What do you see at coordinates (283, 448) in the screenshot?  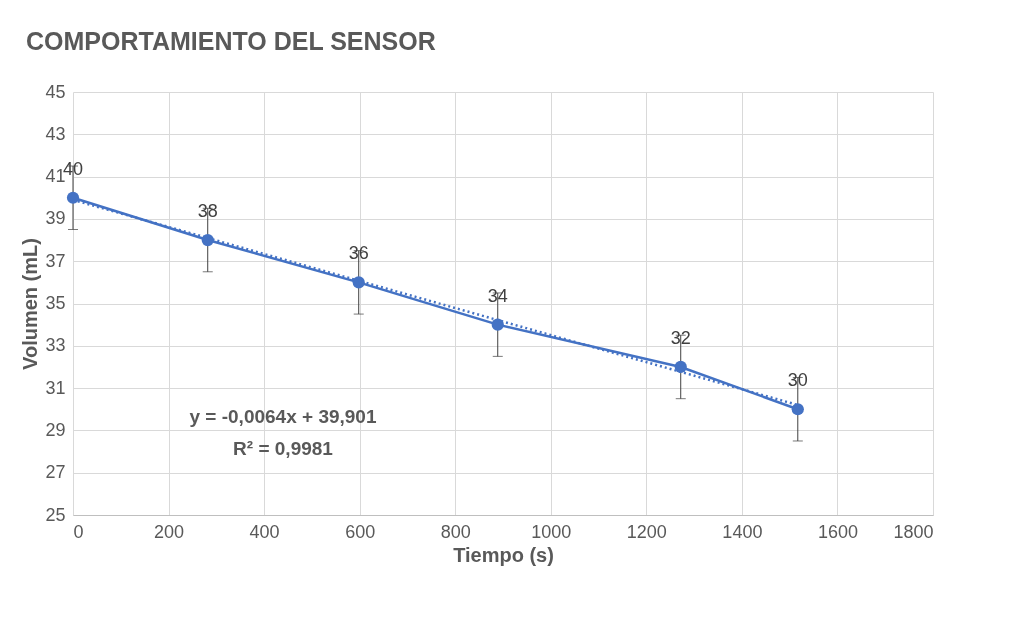 I see `annotation: R² = 0,9981` at bounding box center [283, 448].